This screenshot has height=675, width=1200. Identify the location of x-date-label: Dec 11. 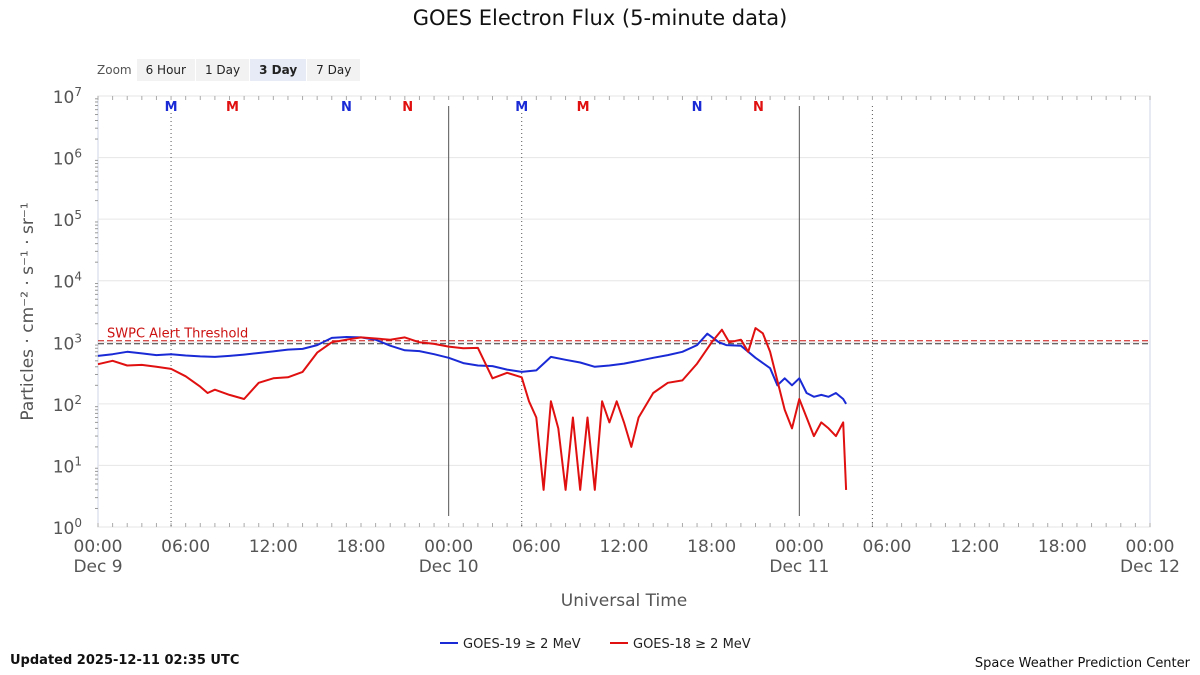
(799, 567).